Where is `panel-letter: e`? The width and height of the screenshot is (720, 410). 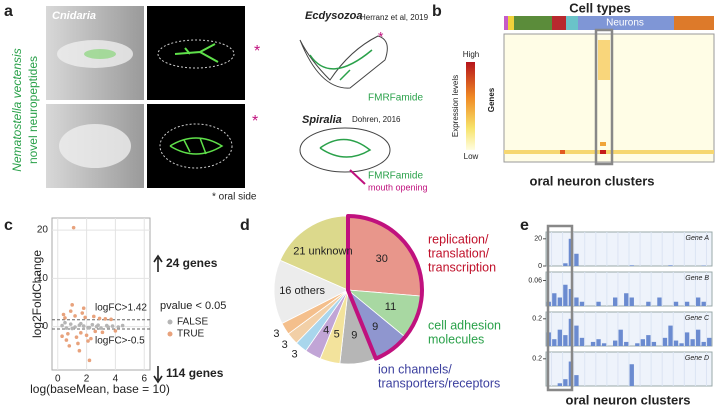 panel-letter: e is located at coordinates (524, 225).